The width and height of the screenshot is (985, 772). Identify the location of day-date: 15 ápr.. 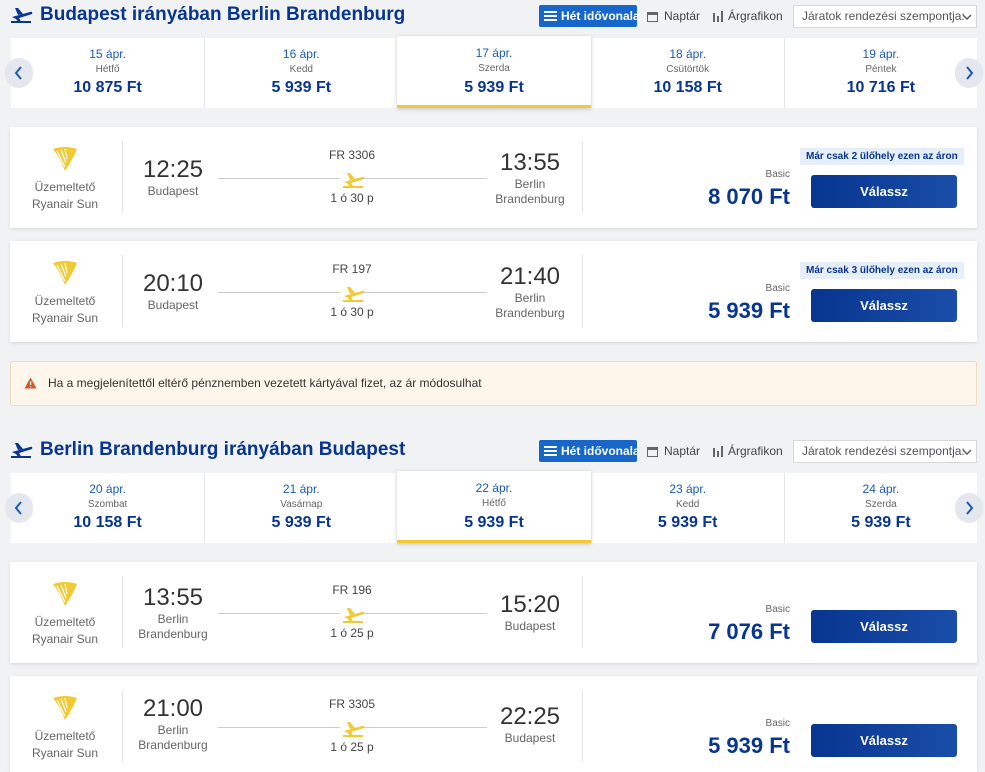
(107, 54).